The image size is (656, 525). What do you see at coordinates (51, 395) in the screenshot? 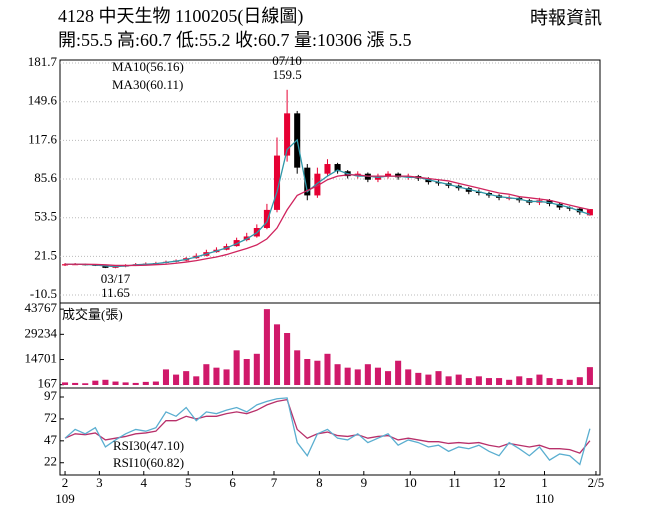
I see `y-tick-label: 97` at bounding box center [51, 395].